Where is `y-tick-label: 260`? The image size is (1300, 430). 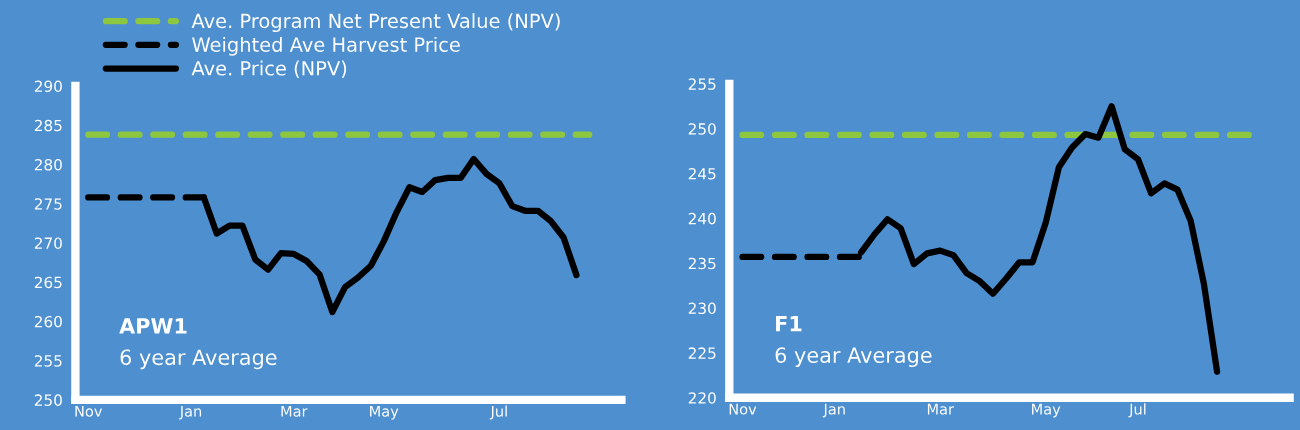 y-tick-label: 260 is located at coordinates (48, 321).